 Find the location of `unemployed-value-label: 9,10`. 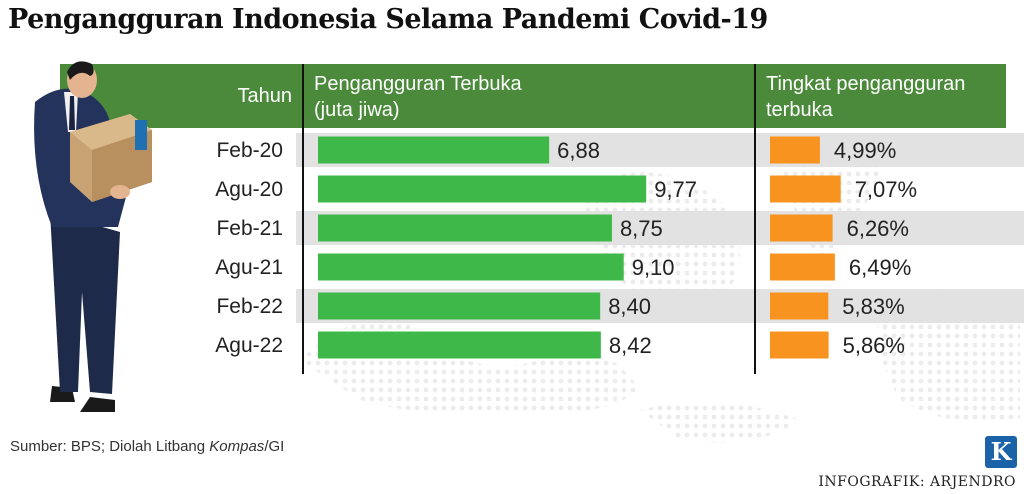

unemployed-value-label: 9,10 is located at coordinates (653, 267).